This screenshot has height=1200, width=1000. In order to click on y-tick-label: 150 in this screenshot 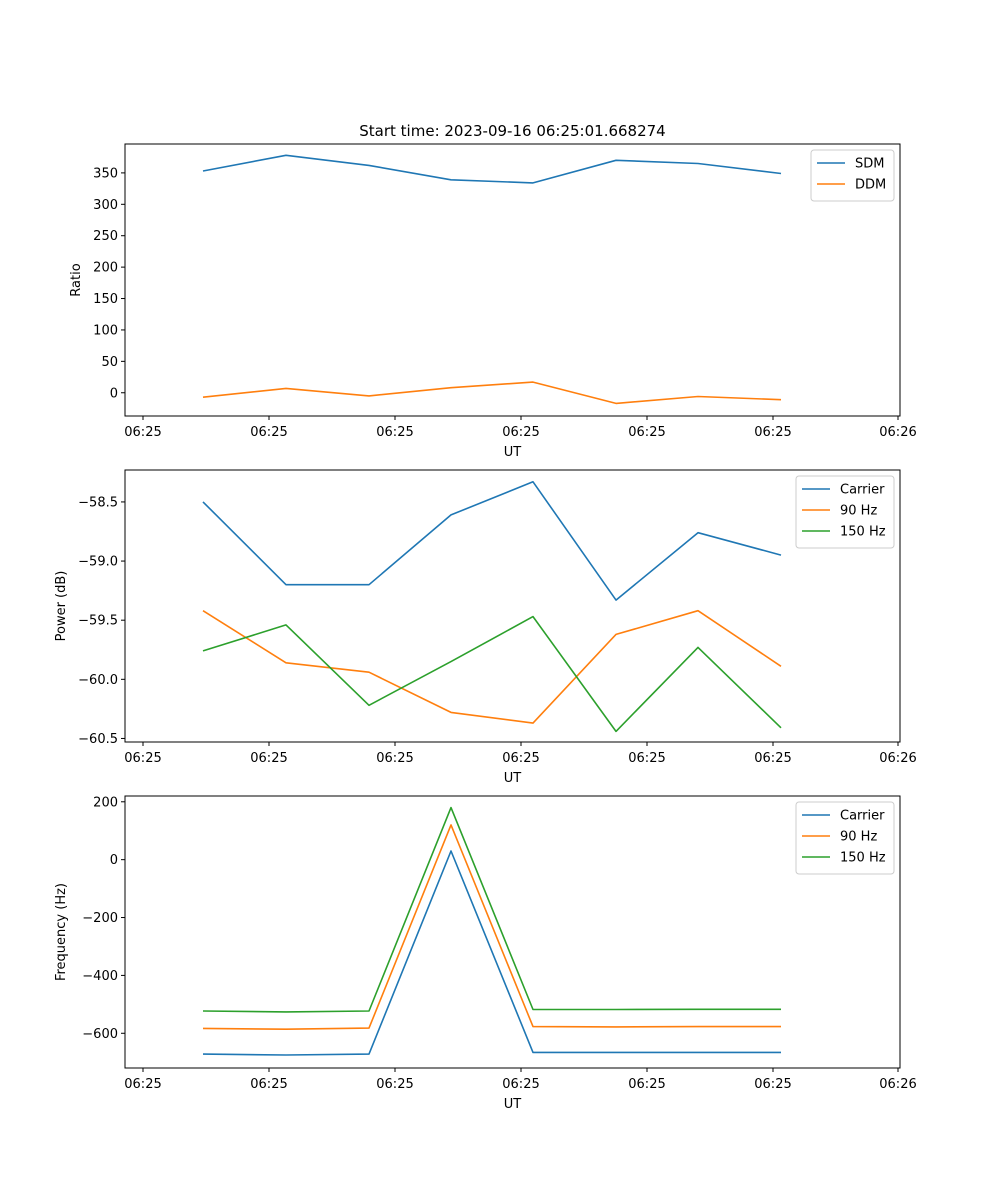, I will do `click(105, 299)`.